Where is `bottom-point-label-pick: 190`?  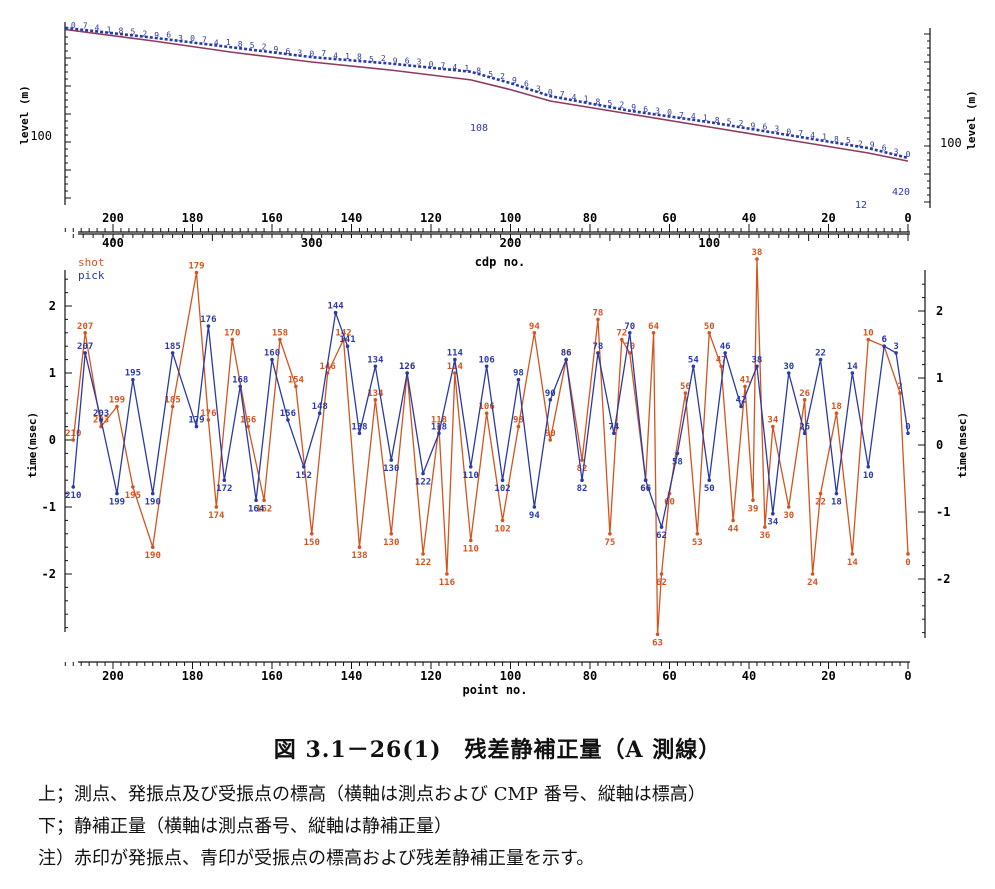 bottom-point-label-pick: 190 is located at coordinates (153, 503).